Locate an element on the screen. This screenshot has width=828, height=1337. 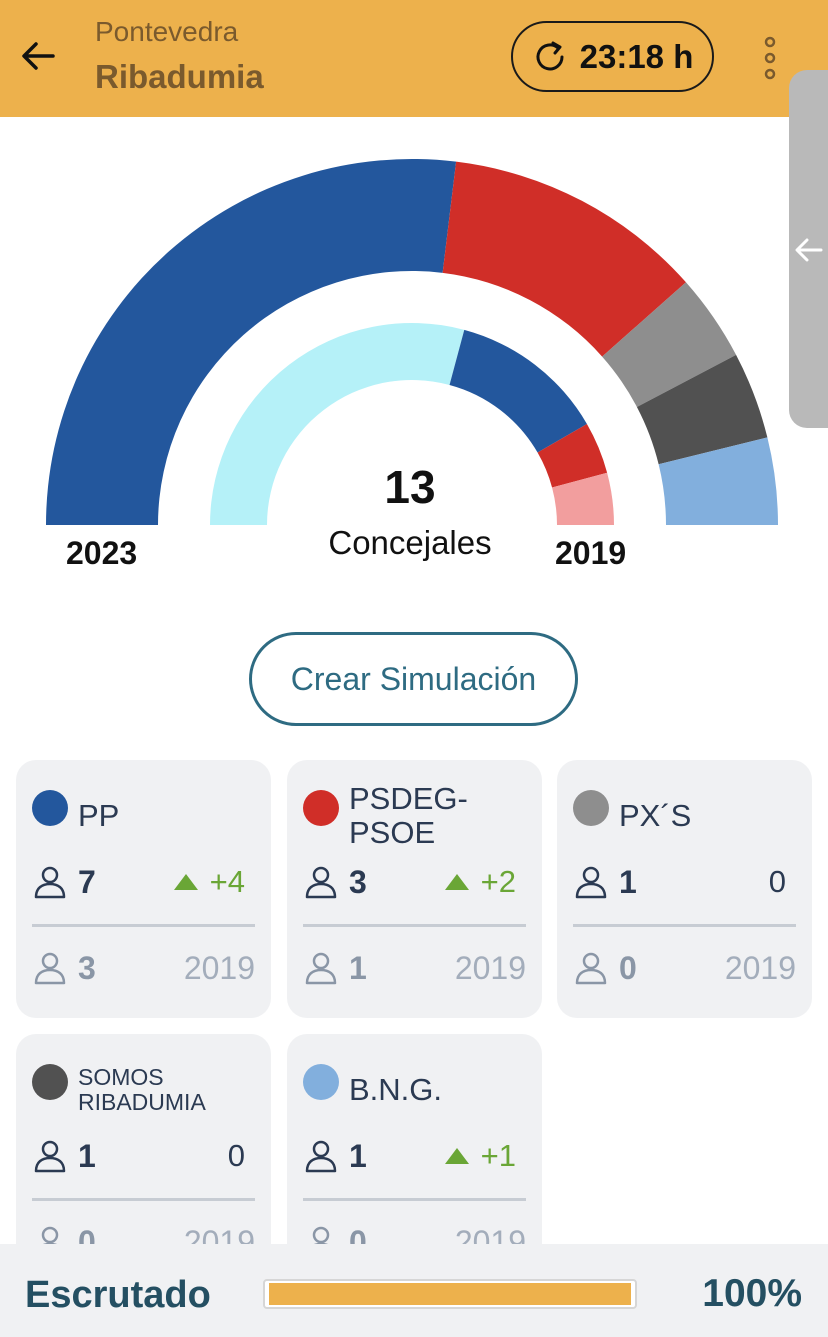
create-simulation-label: Crear Simulación is located at coordinates (413, 678).